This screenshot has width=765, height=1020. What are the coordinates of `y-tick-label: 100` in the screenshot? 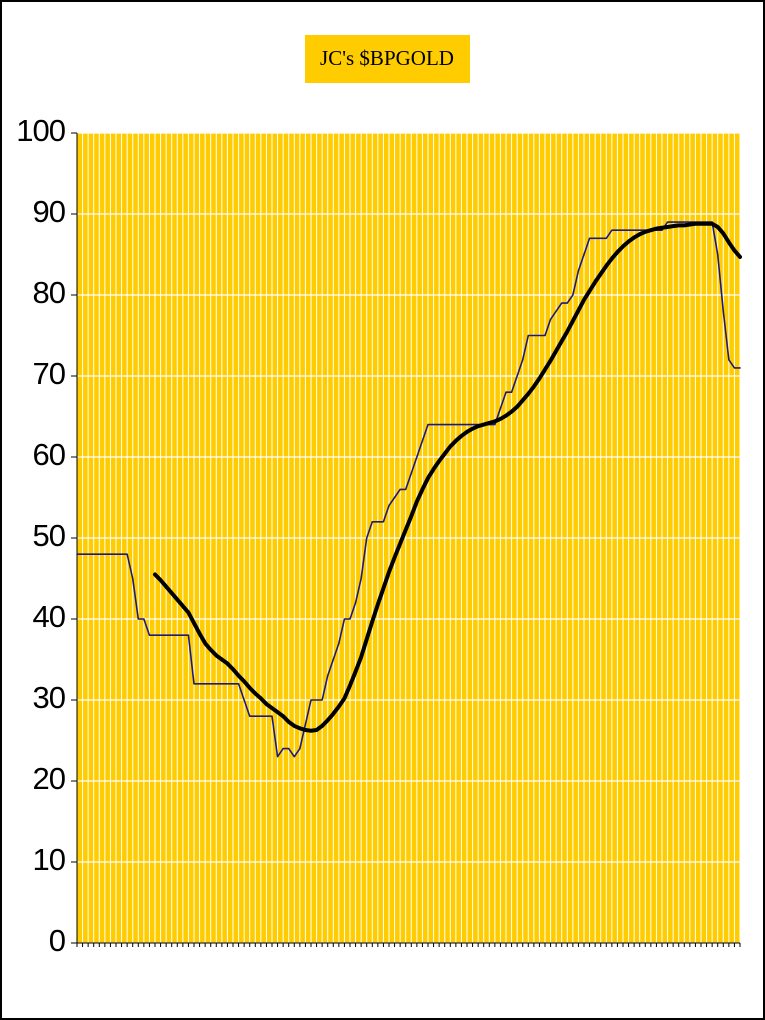 It's located at (40, 130).